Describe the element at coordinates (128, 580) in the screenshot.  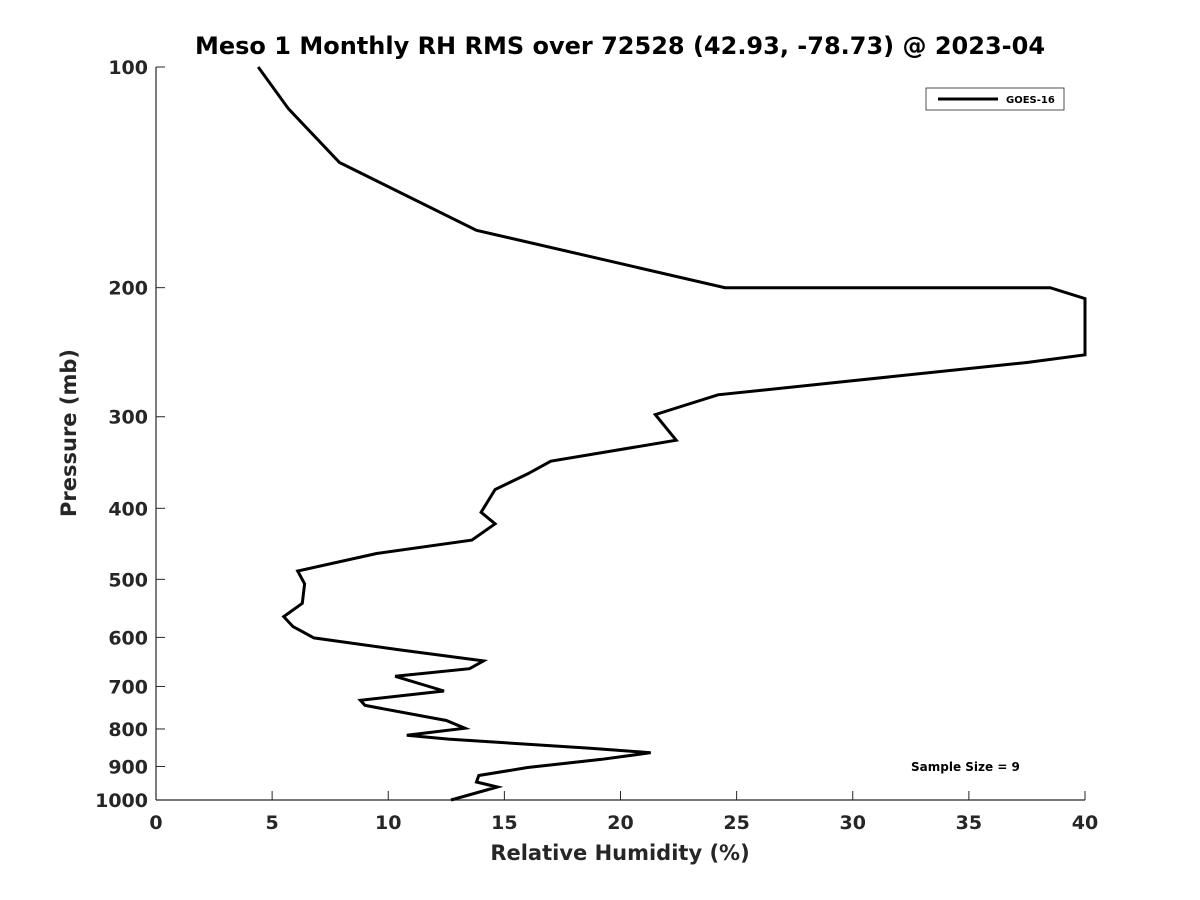
I see `y-tick-label: 500` at that location.